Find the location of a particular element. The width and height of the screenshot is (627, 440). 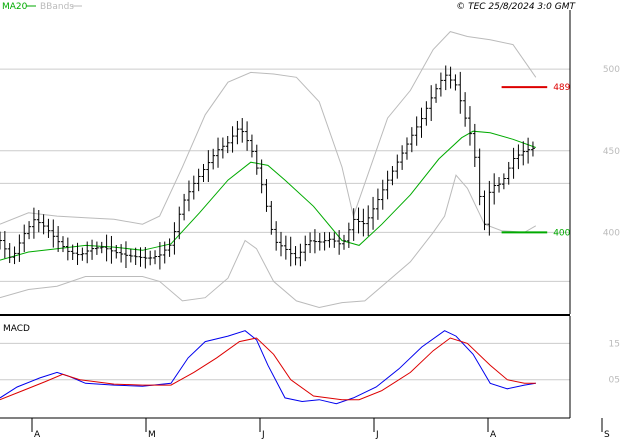

x-tick-label: M is located at coordinates (152, 435).